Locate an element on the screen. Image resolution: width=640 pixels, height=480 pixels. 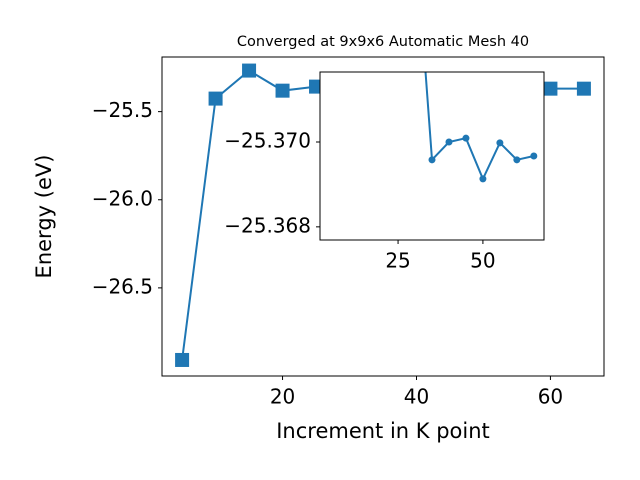
x-tick-label: 25 is located at coordinates (397, 261).